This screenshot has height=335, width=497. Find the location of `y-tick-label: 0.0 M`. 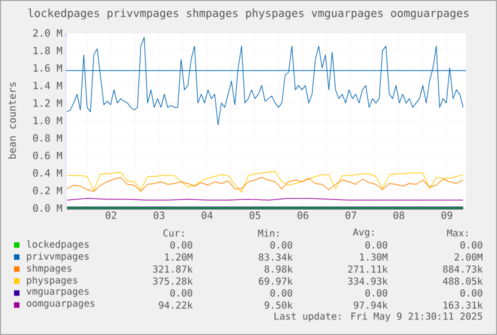

y-tick-label: 0.0 M is located at coordinates (47, 208).